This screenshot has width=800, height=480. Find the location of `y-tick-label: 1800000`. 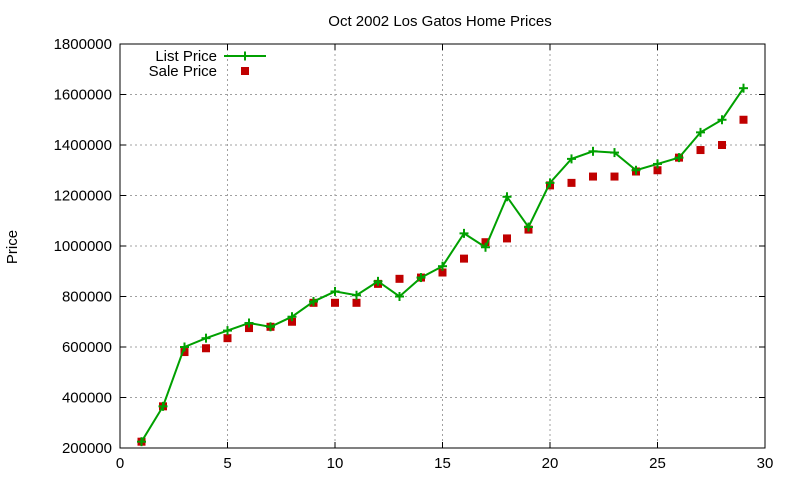

y-tick-label: 1800000 is located at coordinates (83, 44).